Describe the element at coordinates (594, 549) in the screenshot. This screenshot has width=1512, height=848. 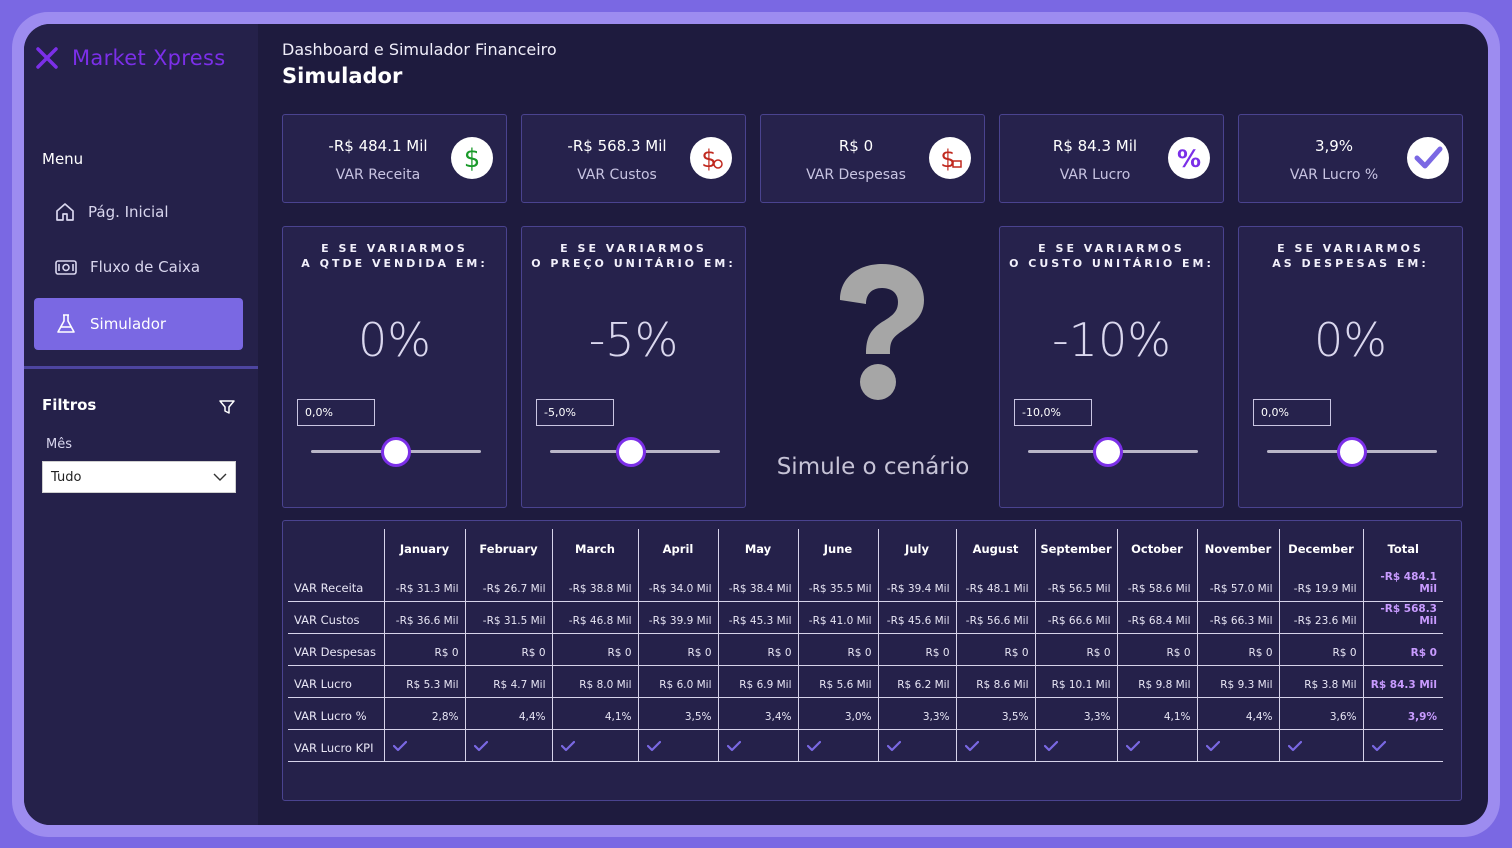
I see `matrix-column-header: March` at that location.